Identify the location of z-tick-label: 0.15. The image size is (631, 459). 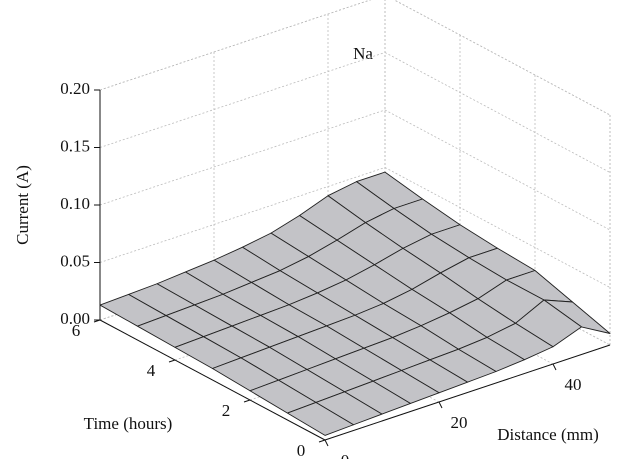
(75, 145).